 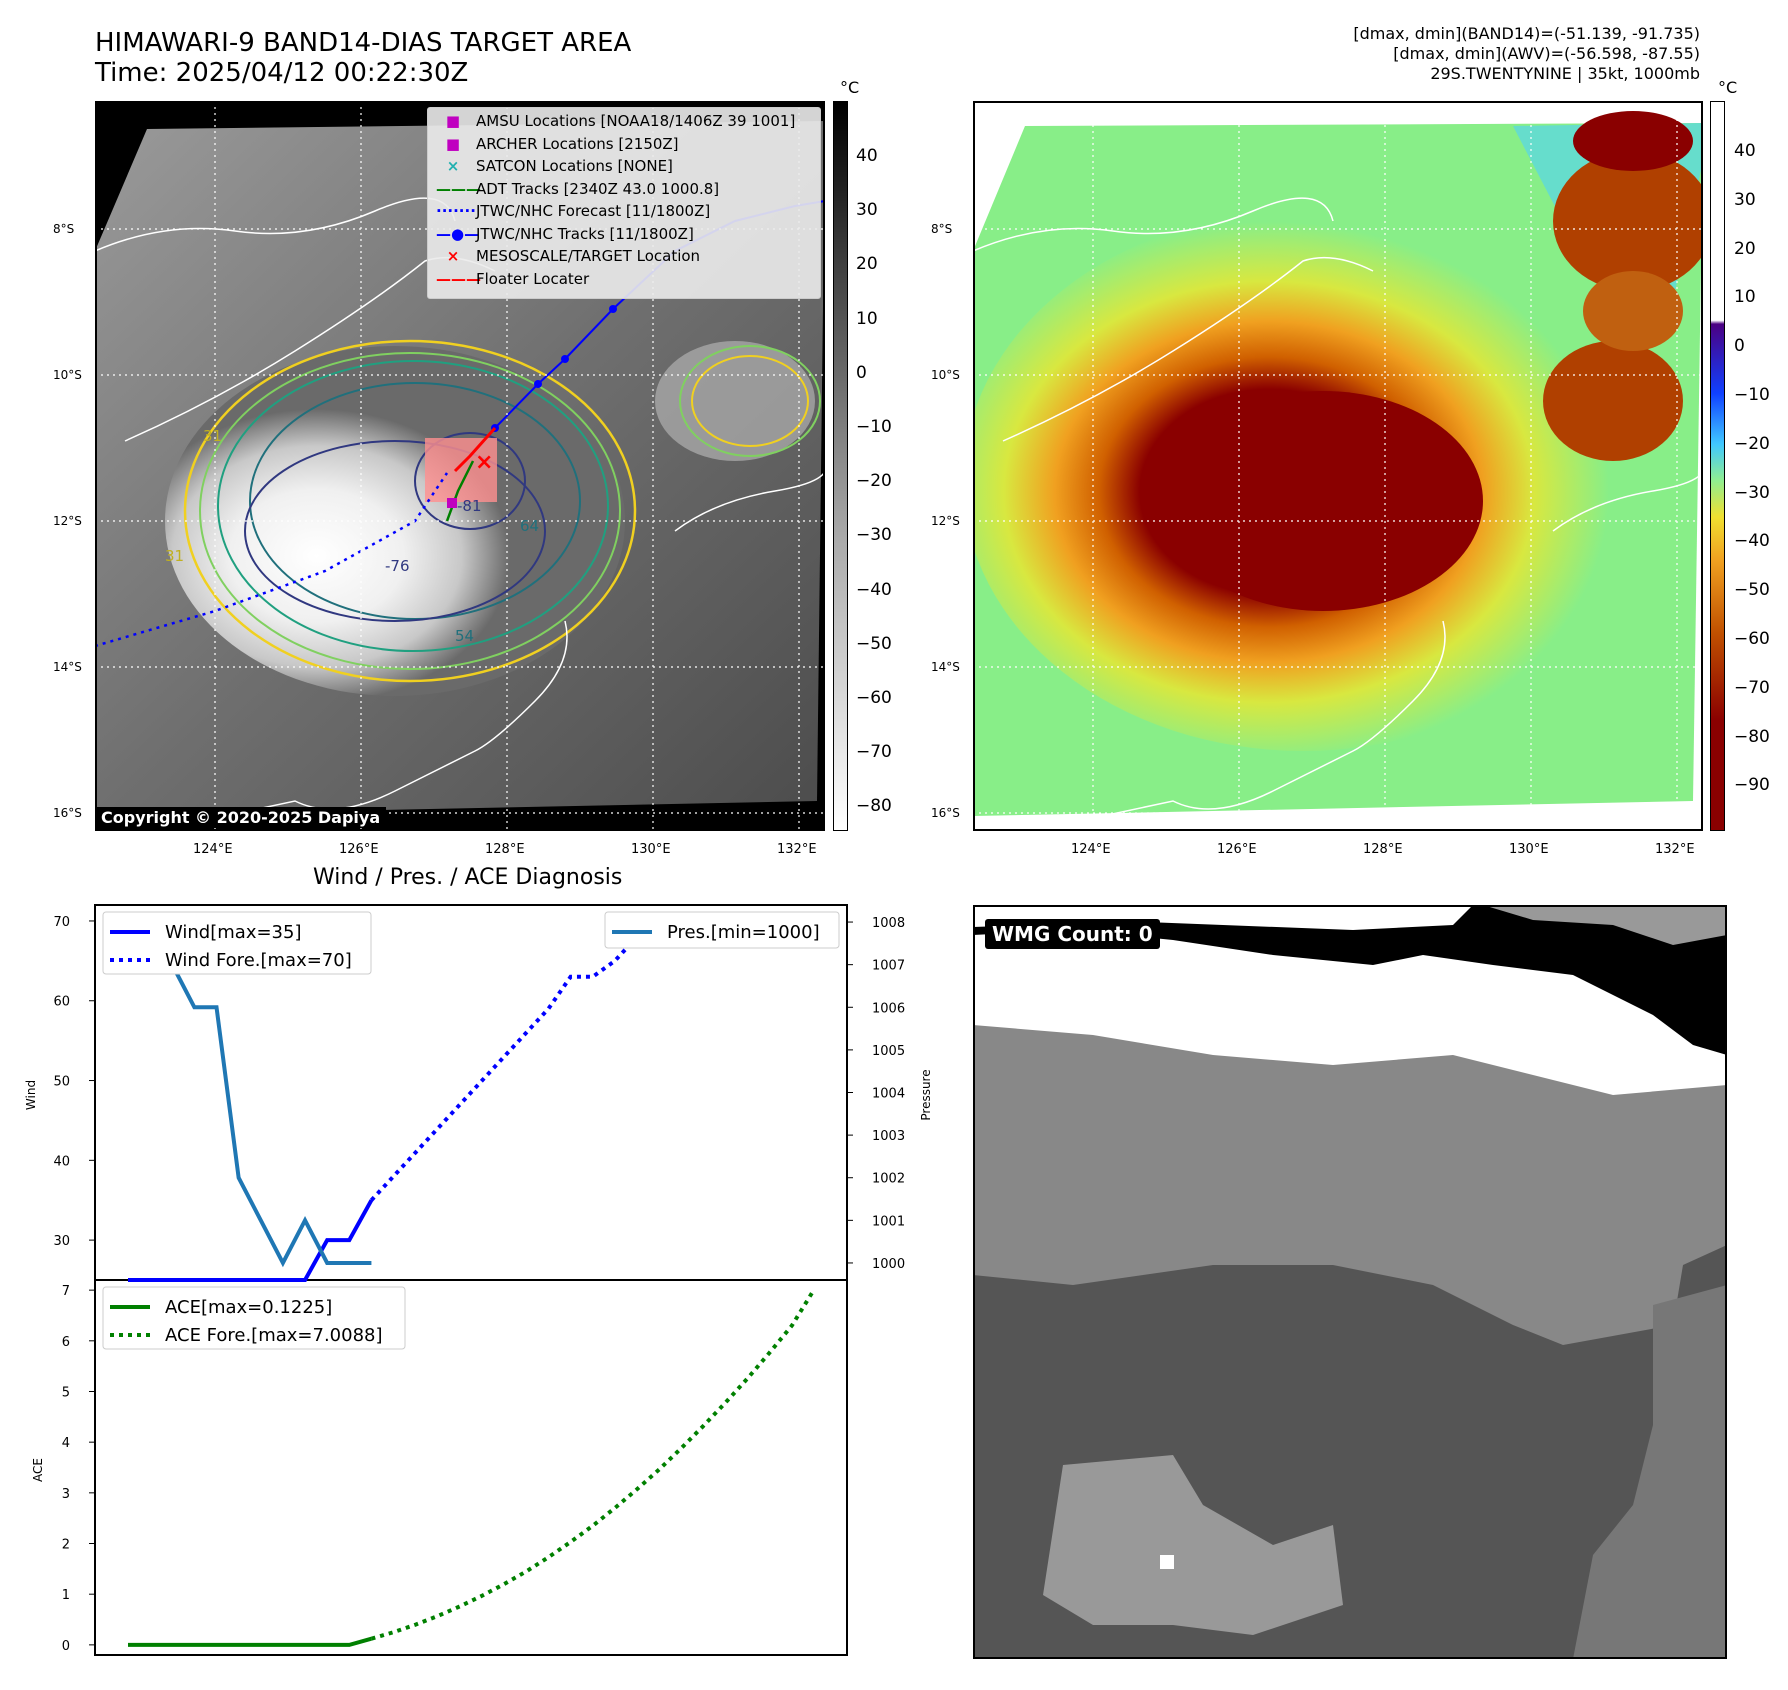 I want to click on ace-legend-box, so click(x=254, y=1318).